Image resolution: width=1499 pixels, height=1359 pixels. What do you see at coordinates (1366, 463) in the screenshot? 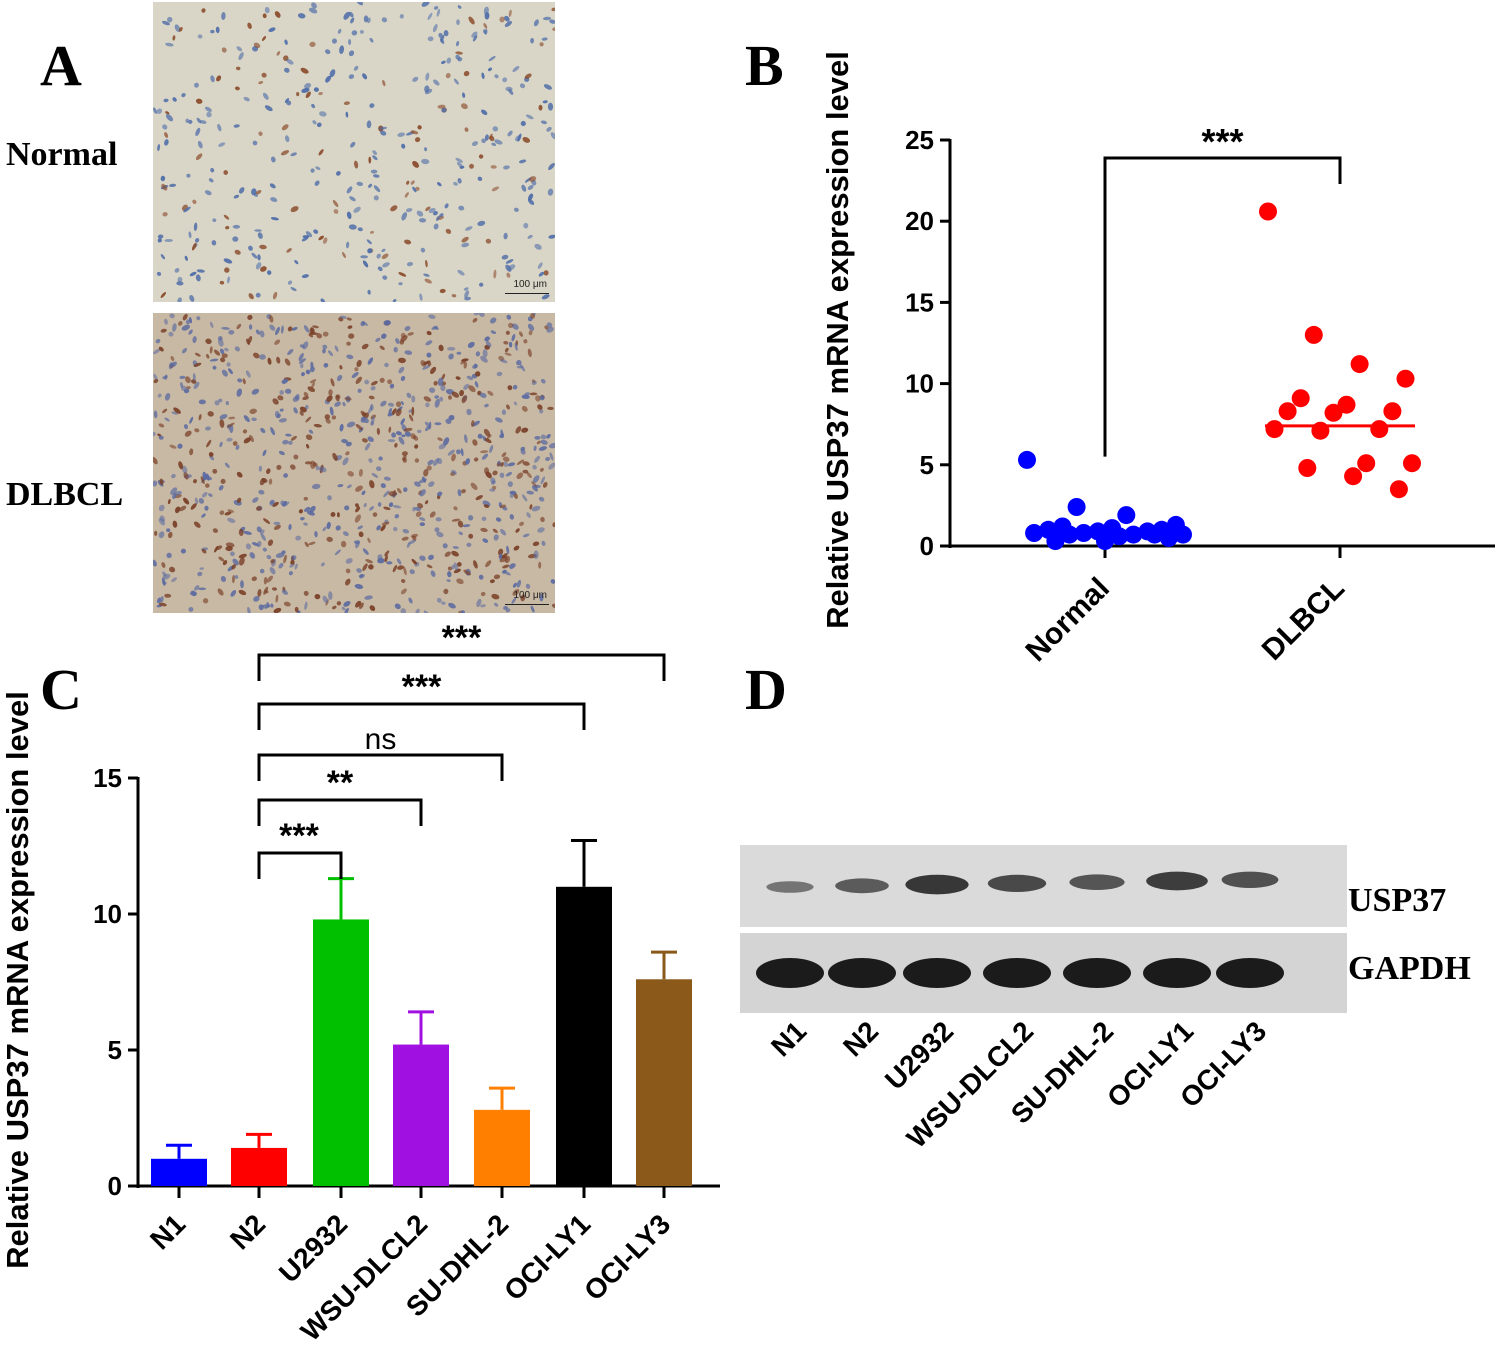
I see `data-point-dlbcl` at bounding box center [1366, 463].